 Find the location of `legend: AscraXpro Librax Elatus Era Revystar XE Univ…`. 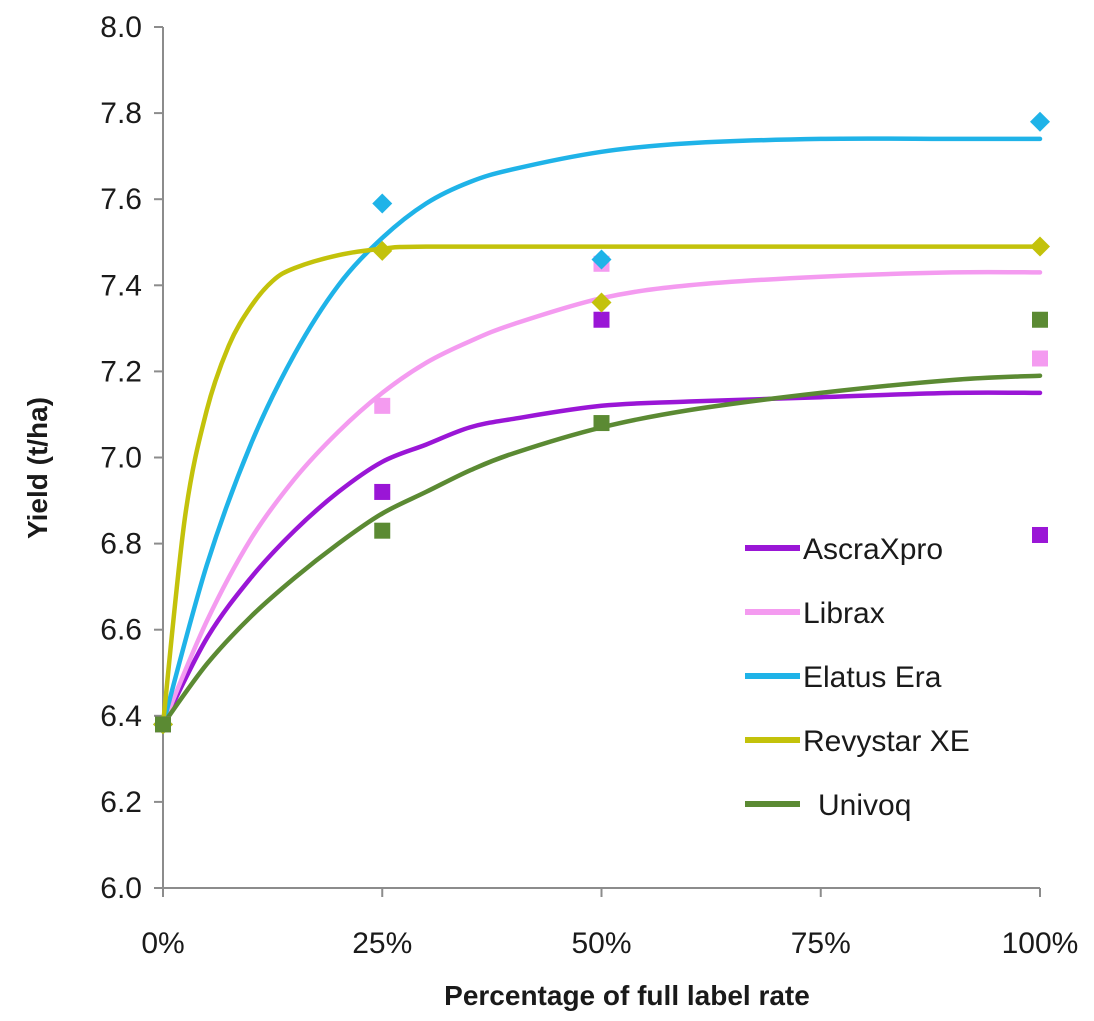

legend: AscraXpro Librax Elatus Era Revystar XE Univ… is located at coordinates (857, 677).